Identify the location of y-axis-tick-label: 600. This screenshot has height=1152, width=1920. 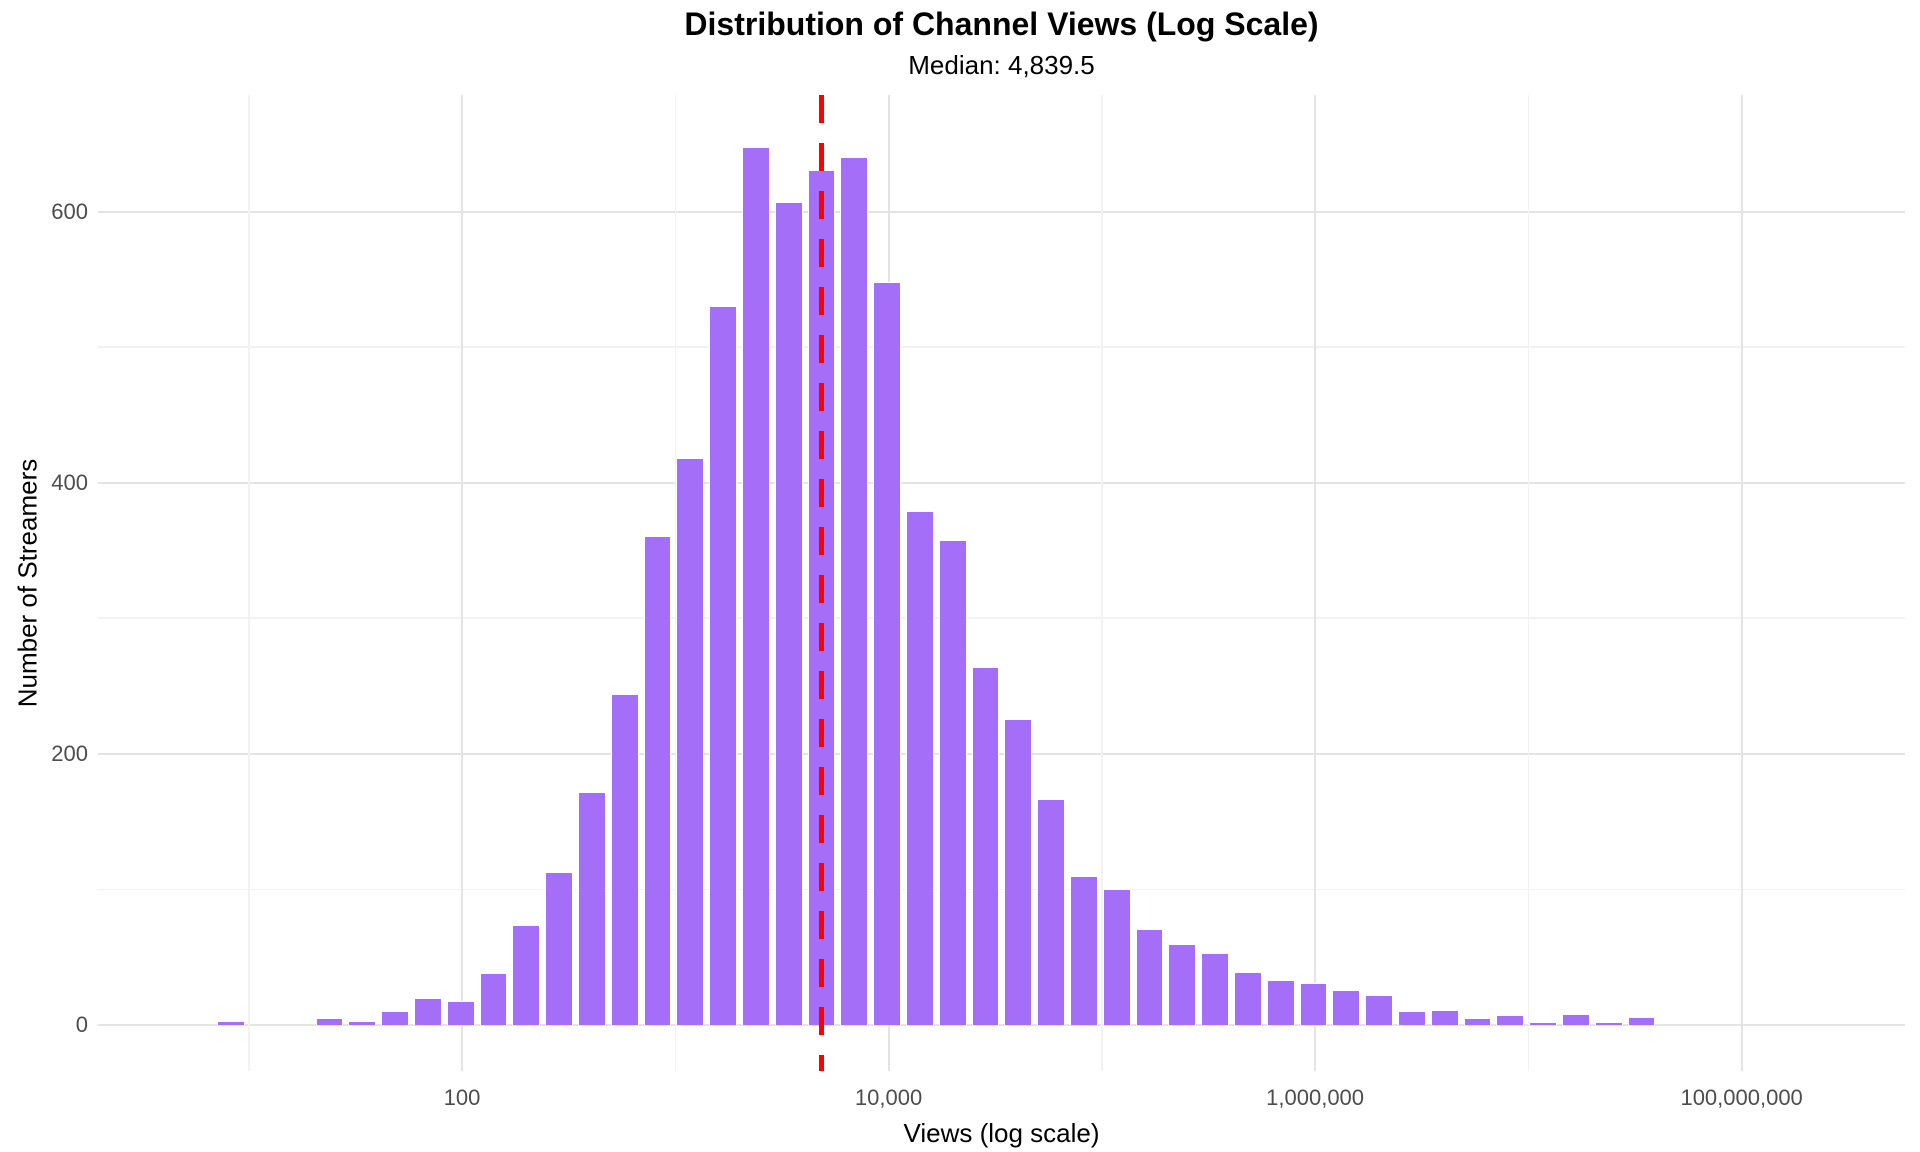
(69, 211).